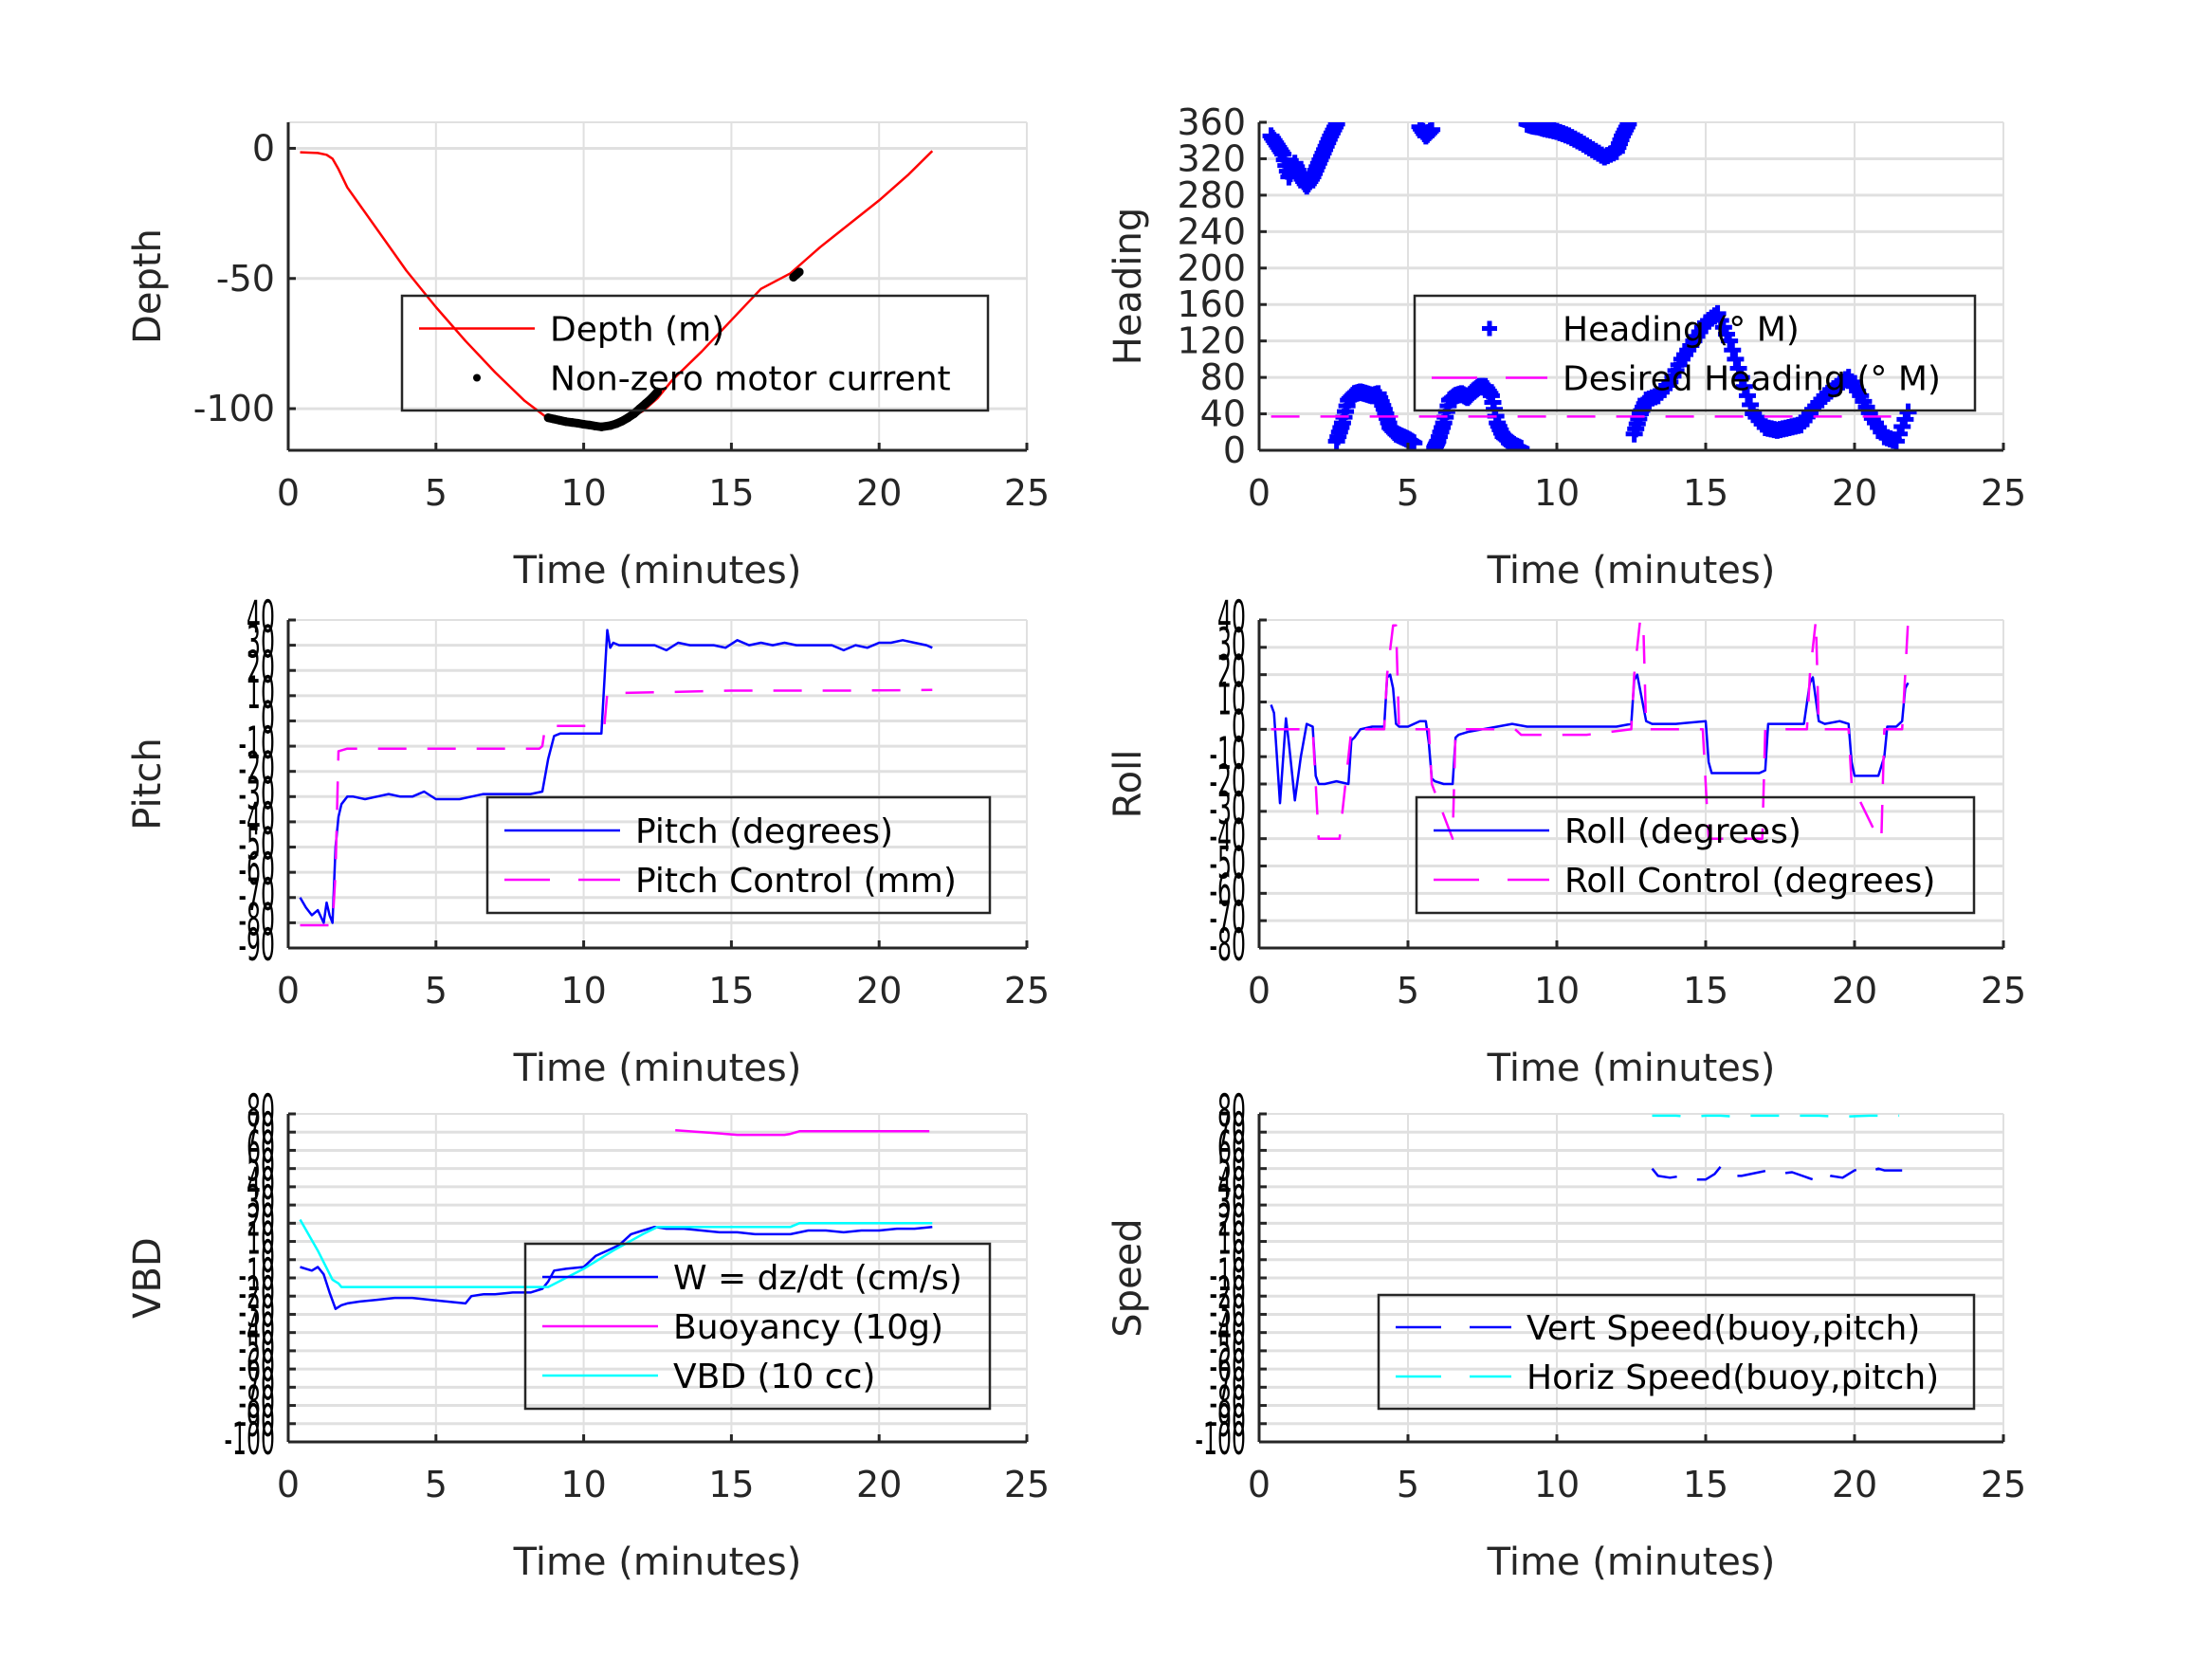 The width and height of the screenshot is (2212, 1659). What do you see at coordinates (1228, 835) in the screenshot?
I see `y-tick-label: -40` at bounding box center [1228, 835].